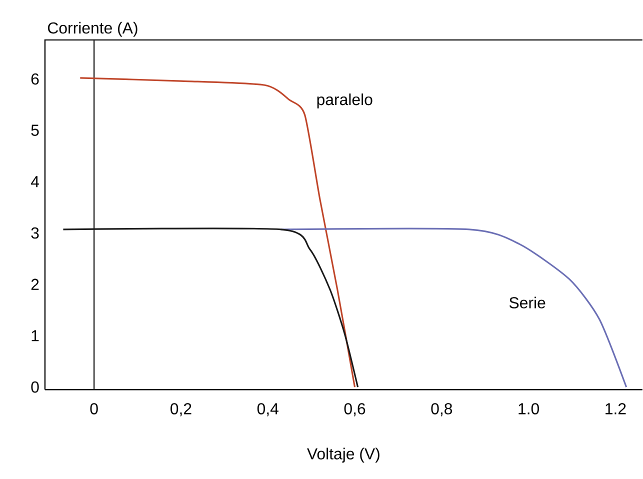 The height and width of the screenshot is (479, 643). Describe the element at coordinates (35, 284) in the screenshot. I see `y-tick-label: 2` at that location.